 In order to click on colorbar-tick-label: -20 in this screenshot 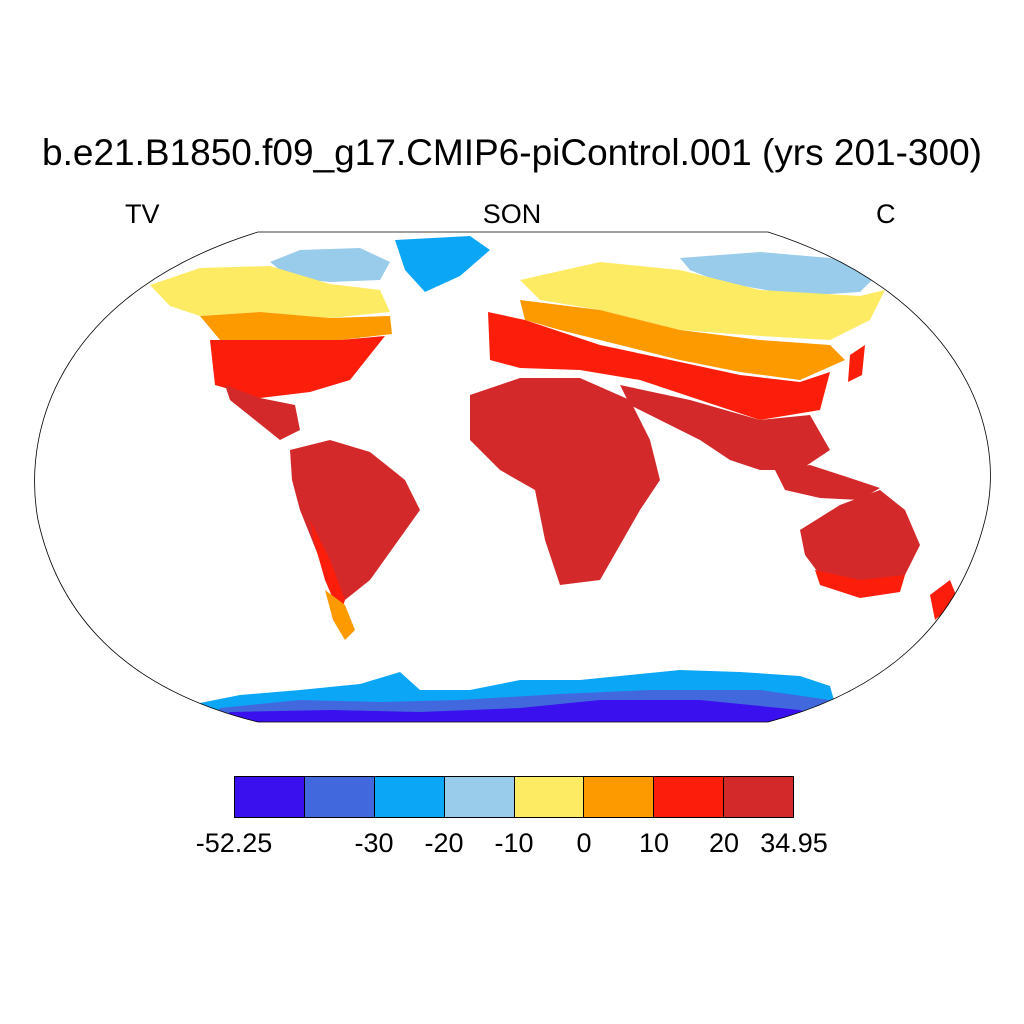, I will do `click(444, 843)`.